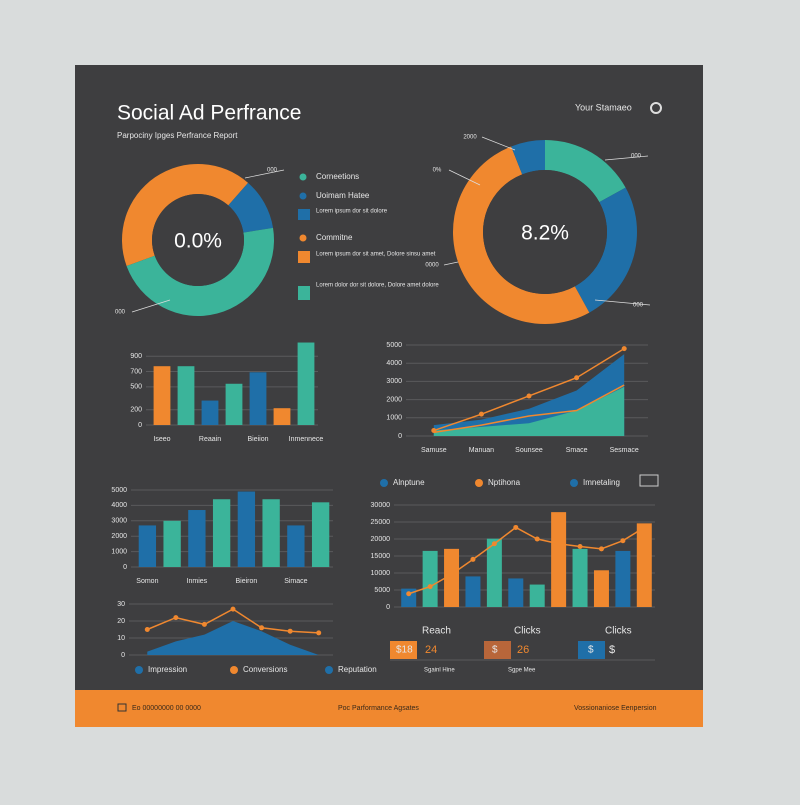 The width and height of the screenshot is (800, 805). I want to click on x-tick-label: Reaain, so click(210, 439).